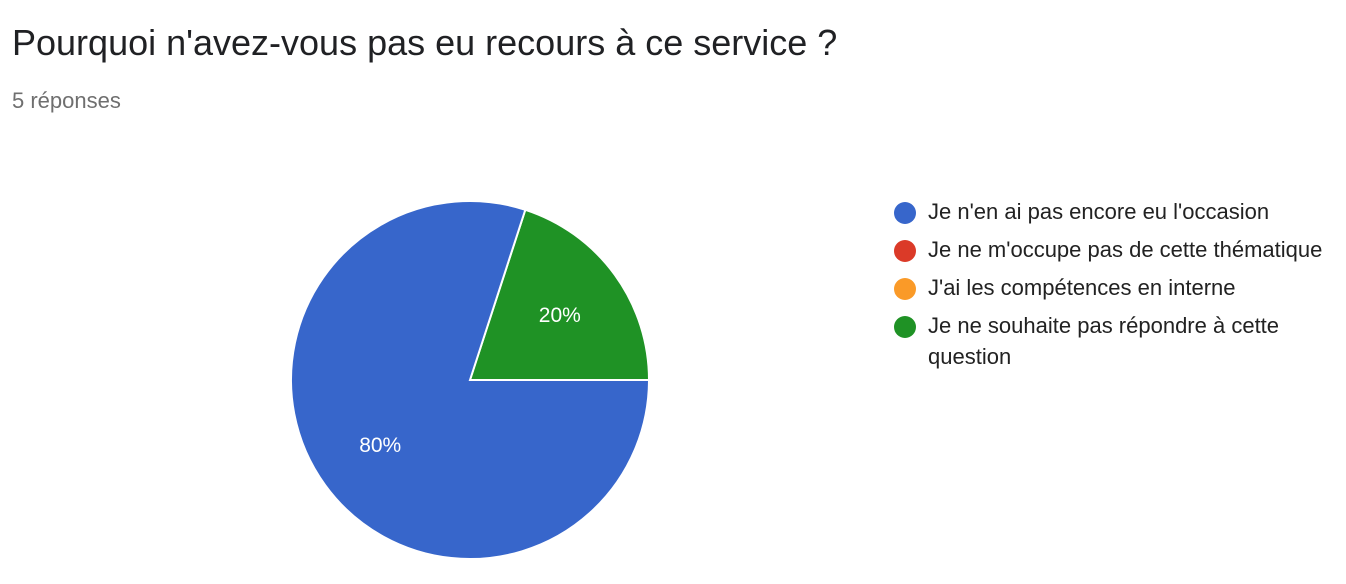  What do you see at coordinates (1125, 249) in the screenshot?
I see `legend-label: Je ne m'occupe pas de cette thématique` at bounding box center [1125, 249].